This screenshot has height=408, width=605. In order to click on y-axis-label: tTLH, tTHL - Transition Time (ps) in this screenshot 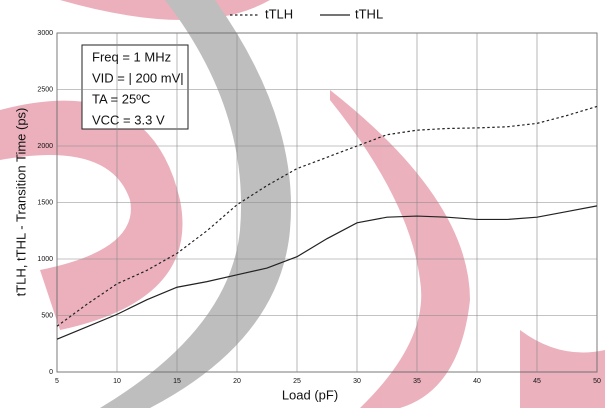, I will do `click(20, 202)`.